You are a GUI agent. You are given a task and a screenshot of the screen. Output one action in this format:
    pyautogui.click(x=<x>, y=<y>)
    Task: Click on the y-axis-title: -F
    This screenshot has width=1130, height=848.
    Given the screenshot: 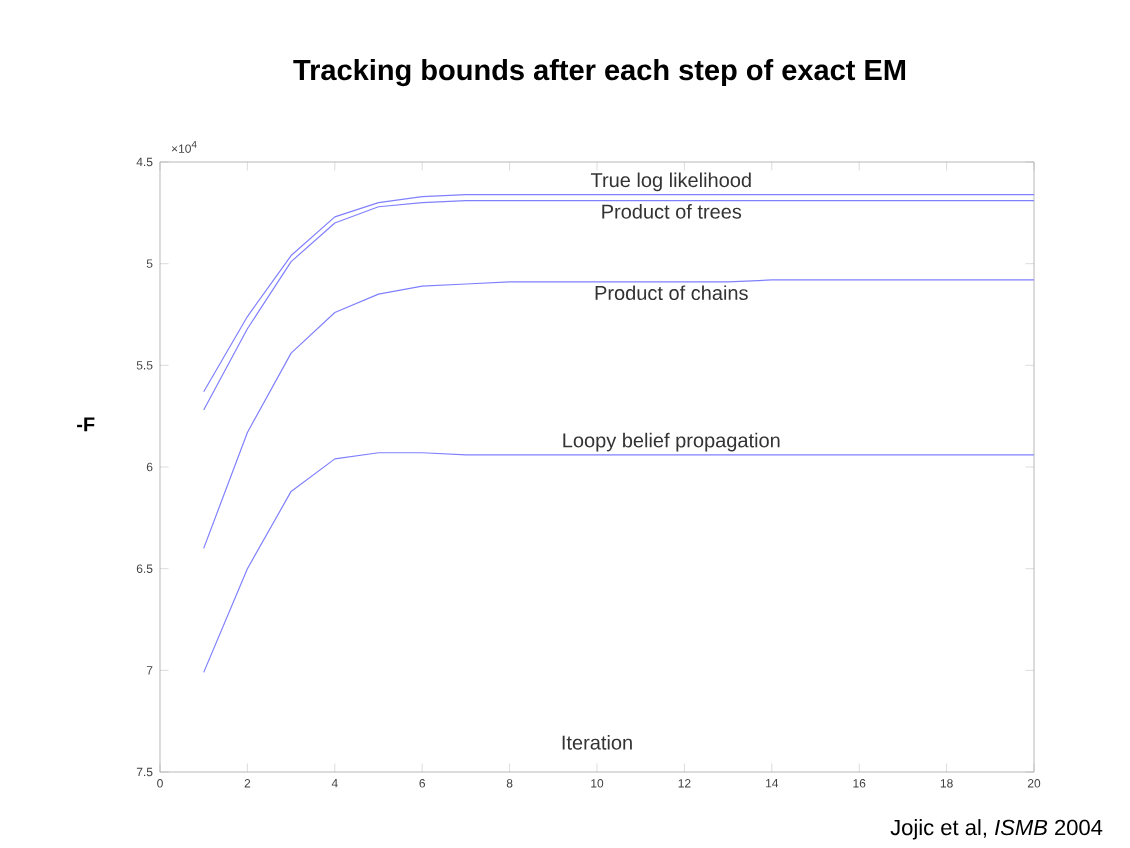 What is the action you would take?
    pyautogui.click(x=86, y=424)
    